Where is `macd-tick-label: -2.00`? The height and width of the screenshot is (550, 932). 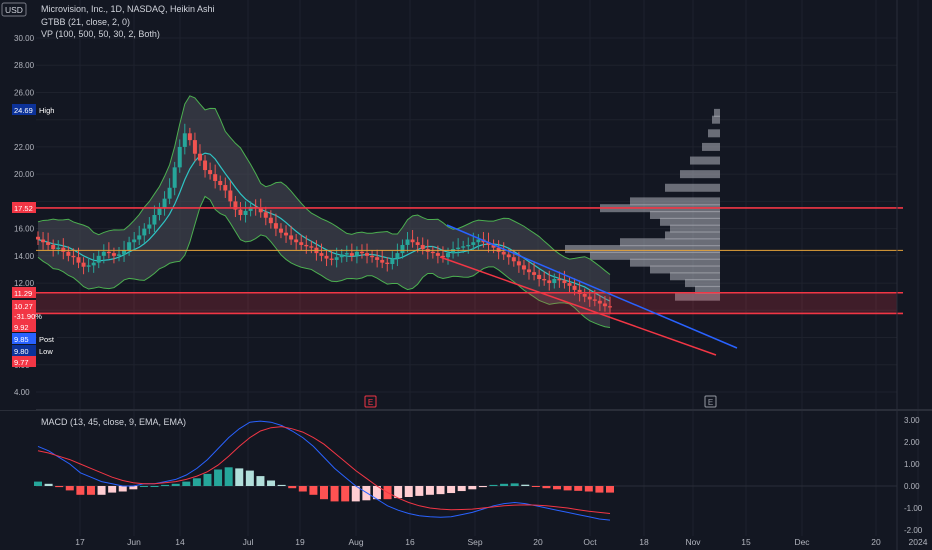 macd-tick-label: -2.00 is located at coordinates (913, 530).